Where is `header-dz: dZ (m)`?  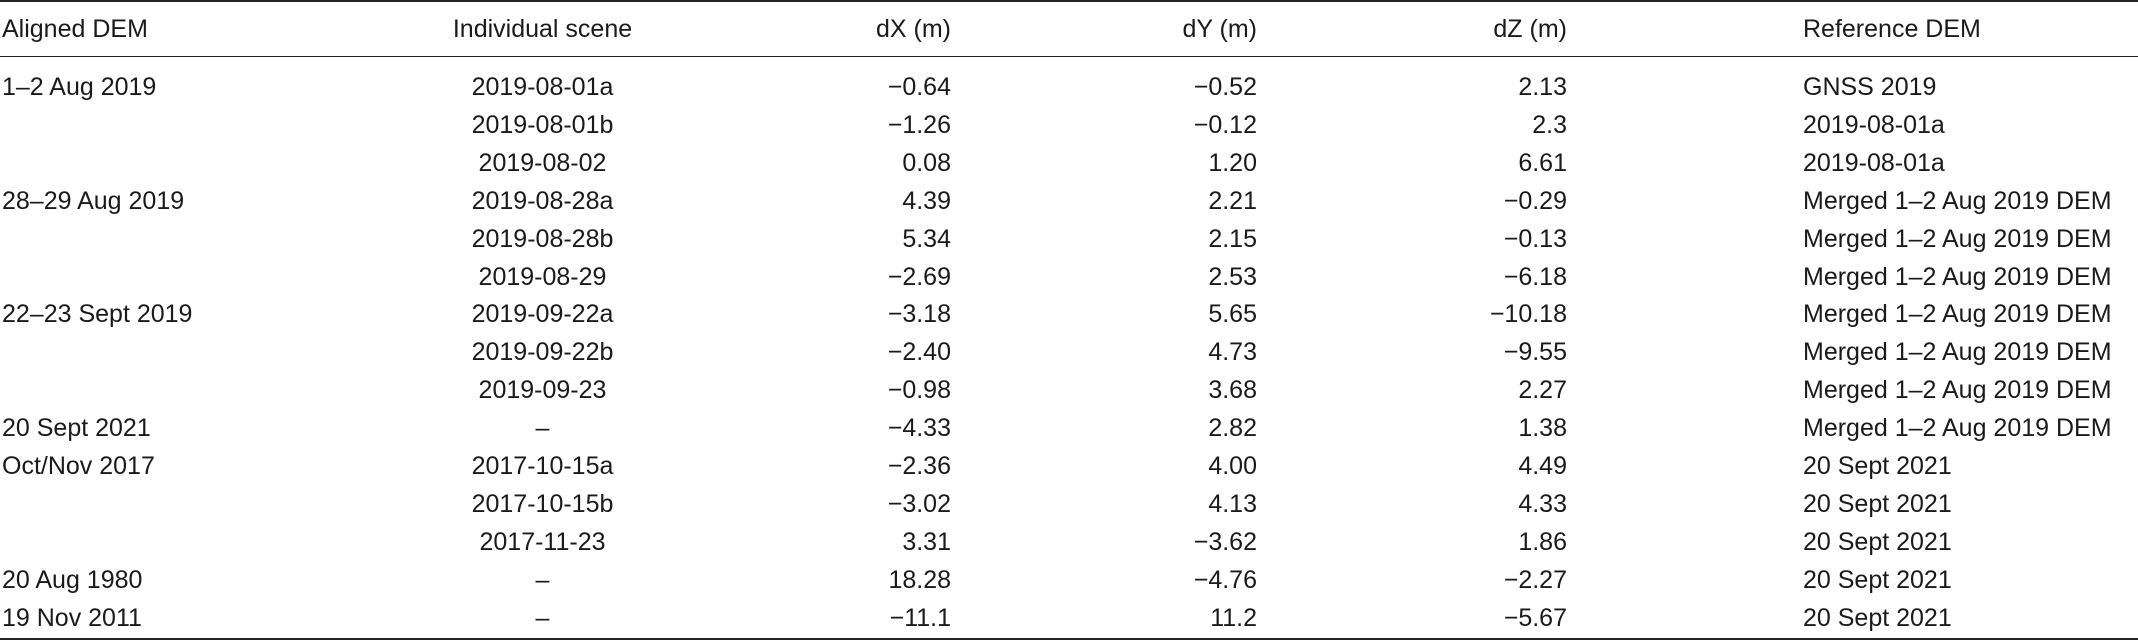
header-dz: dZ (m) is located at coordinates (1530, 28).